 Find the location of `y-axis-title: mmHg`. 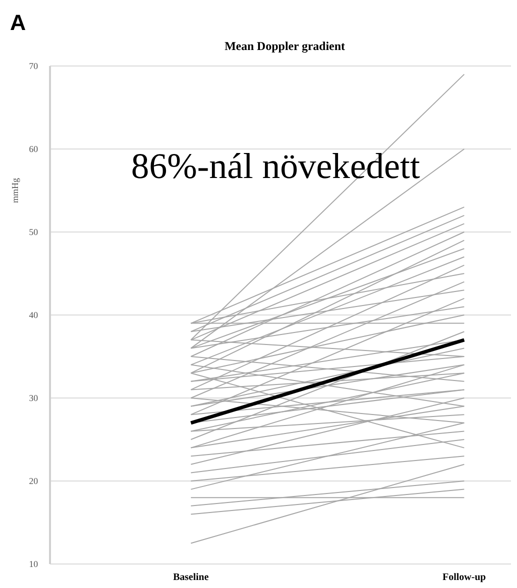

y-axis-title: mmHg is located at coordinates (15, 191).